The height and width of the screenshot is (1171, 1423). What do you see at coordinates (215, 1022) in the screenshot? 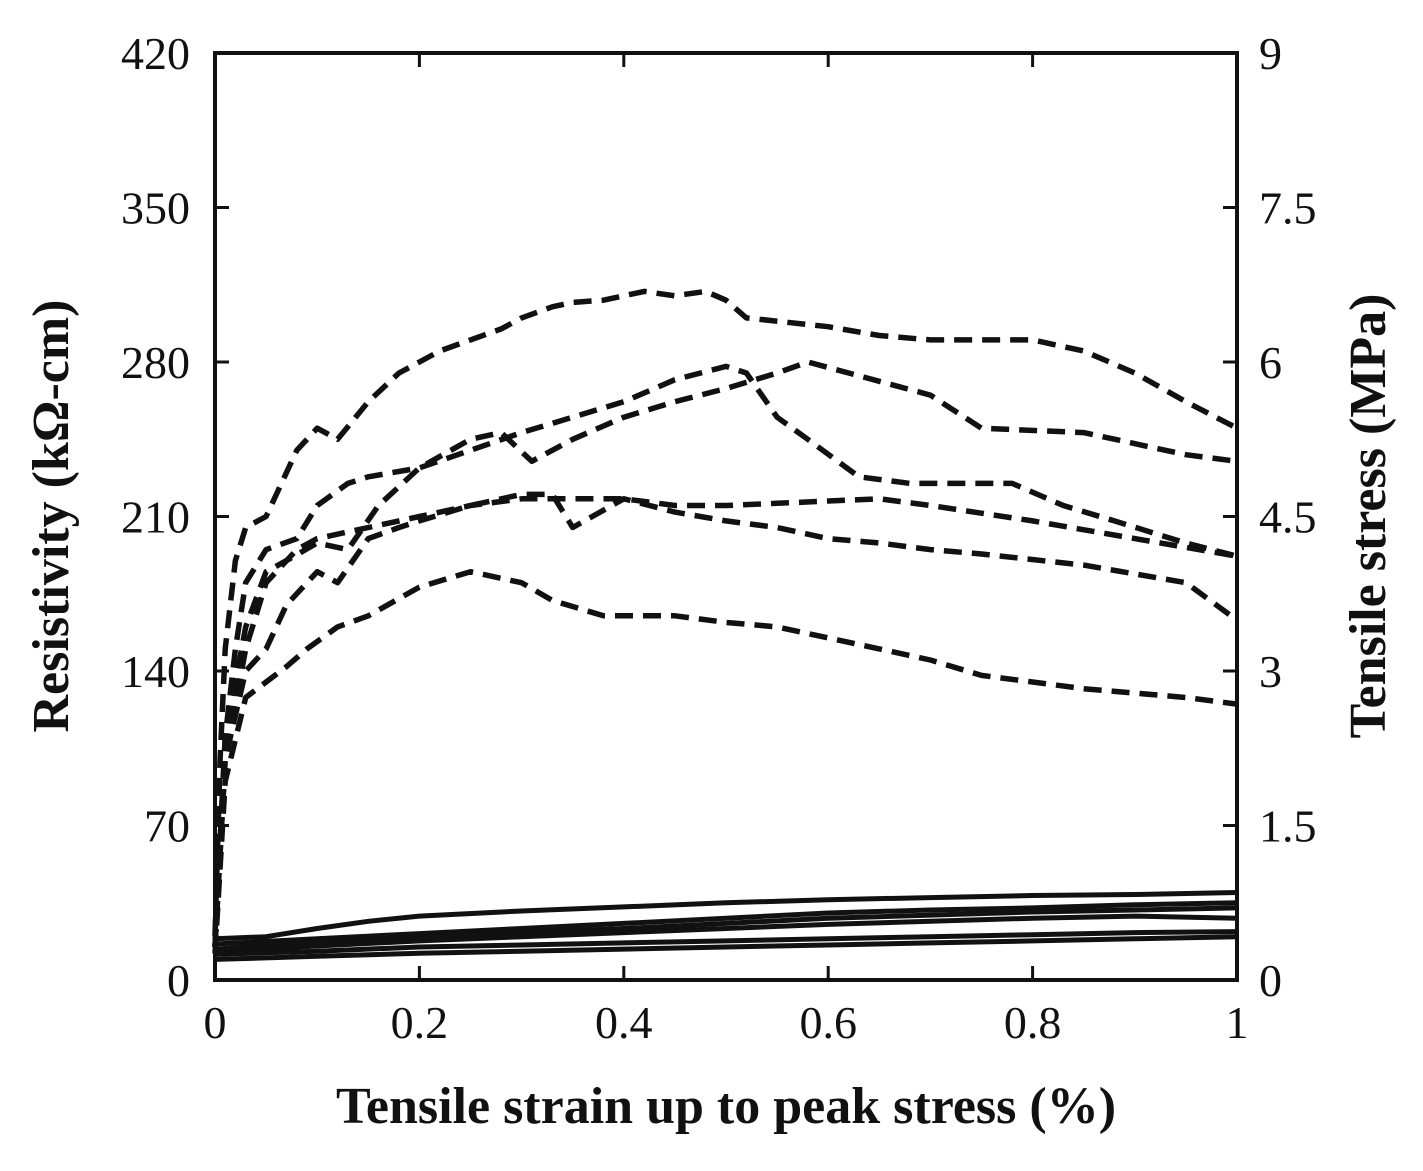
I see `x-tick-label: 0` at bounding box center [215, 1022].